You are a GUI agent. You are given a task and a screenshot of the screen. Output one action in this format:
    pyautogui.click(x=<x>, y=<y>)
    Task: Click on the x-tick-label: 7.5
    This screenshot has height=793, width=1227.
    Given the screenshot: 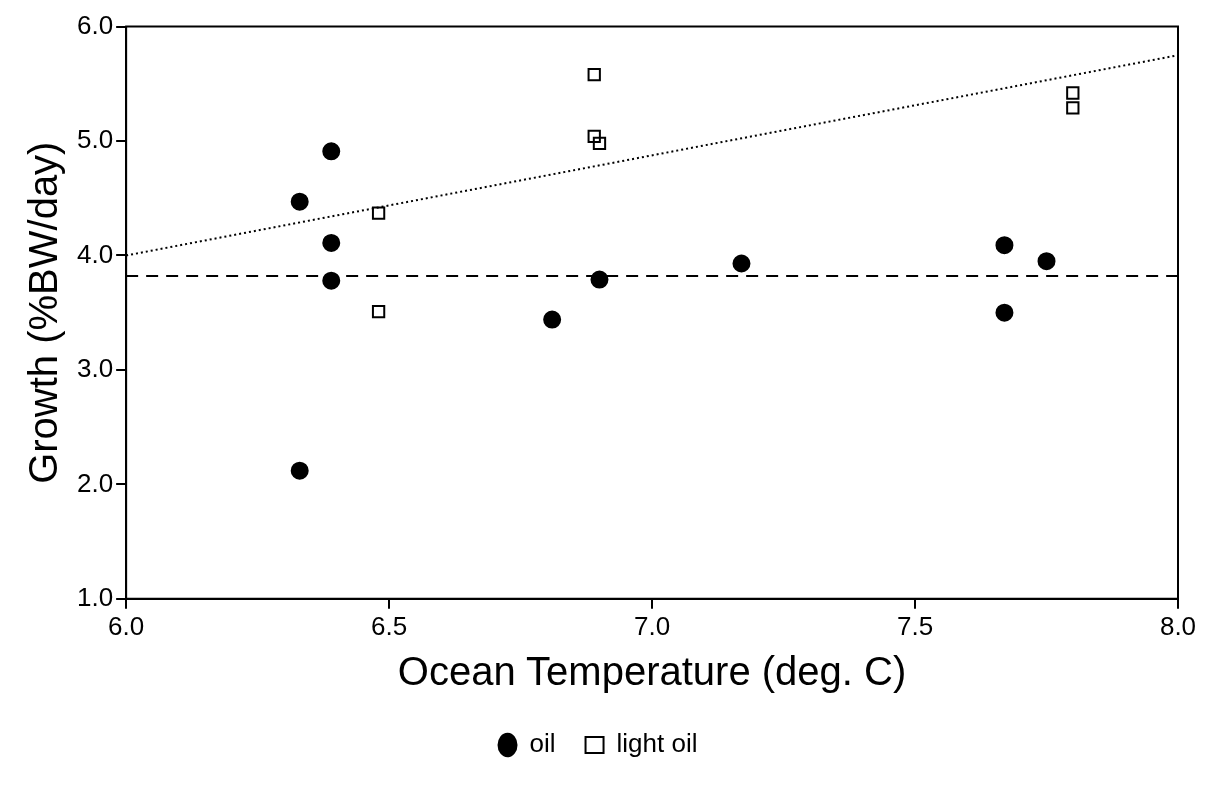 What is the action you would take?
    pyautogui.click(x=915, y=625)
    